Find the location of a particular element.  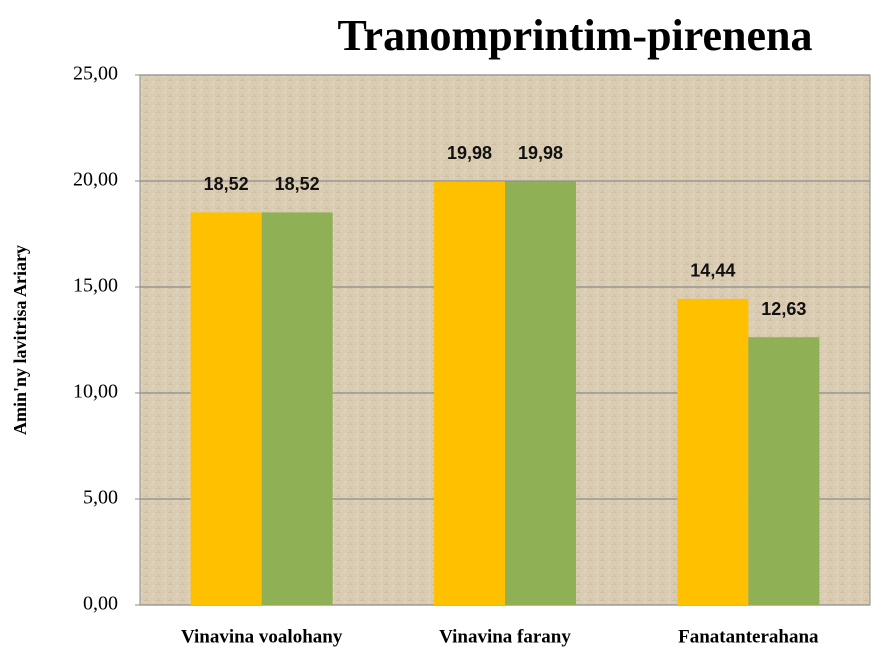

data-label: 14,44 is located at coordinates (712, 271).